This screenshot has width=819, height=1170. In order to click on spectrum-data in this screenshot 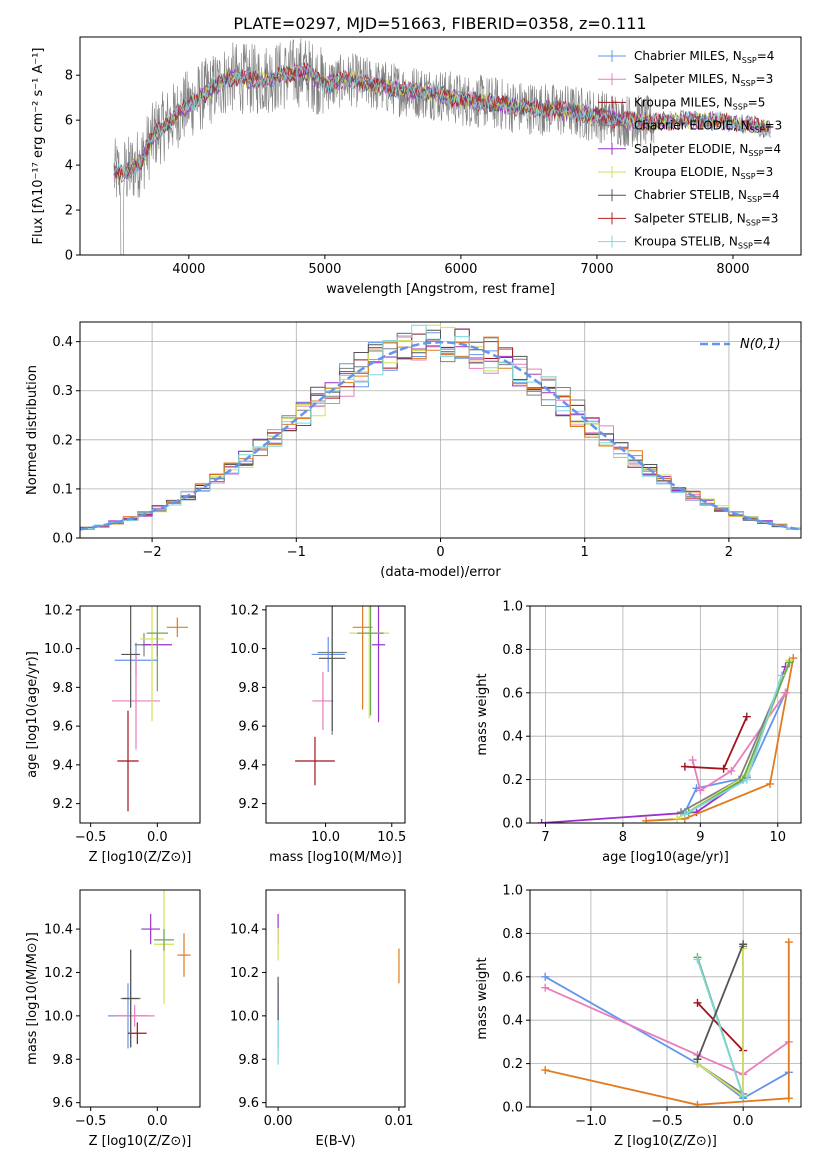, I will do `click(384, 146)`.